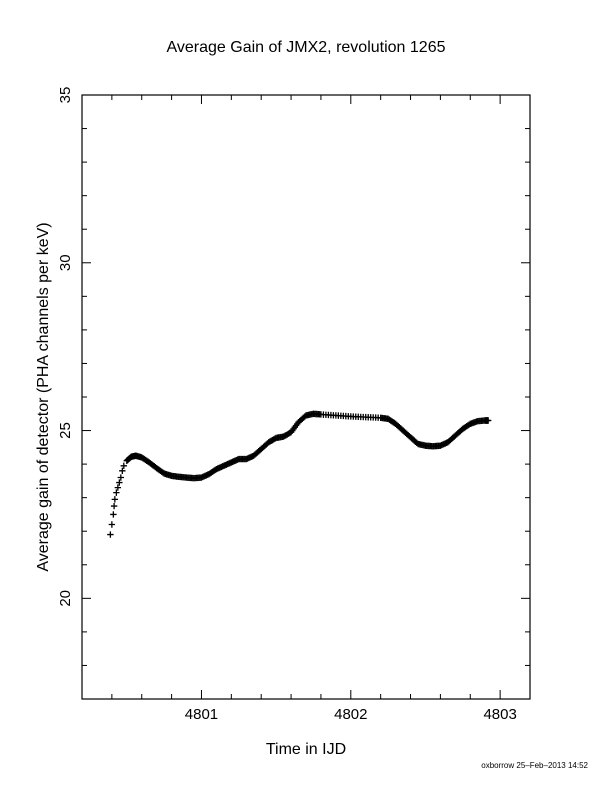 The height and width of the screenshot is (792, 612). I want to click on y-tick-label: 30, so click(65, 262).